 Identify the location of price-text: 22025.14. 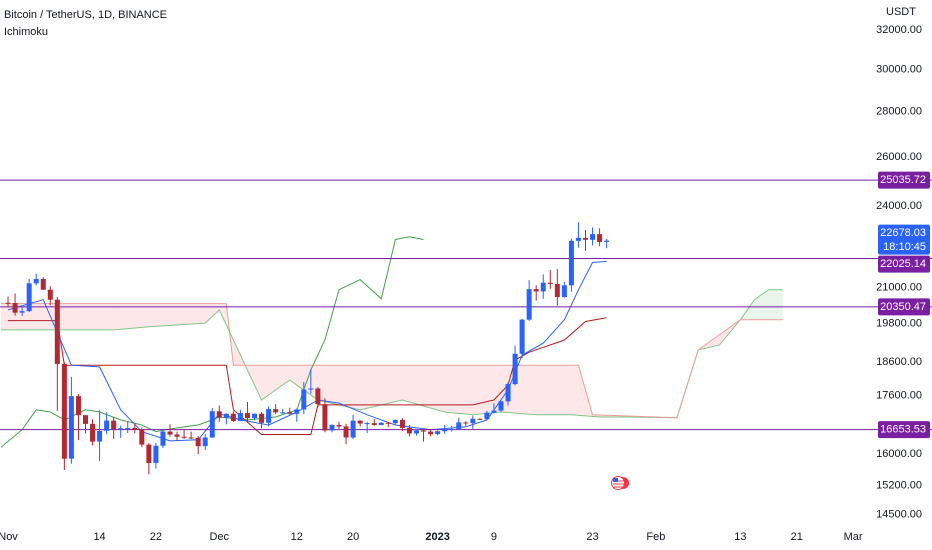
(903, 264).